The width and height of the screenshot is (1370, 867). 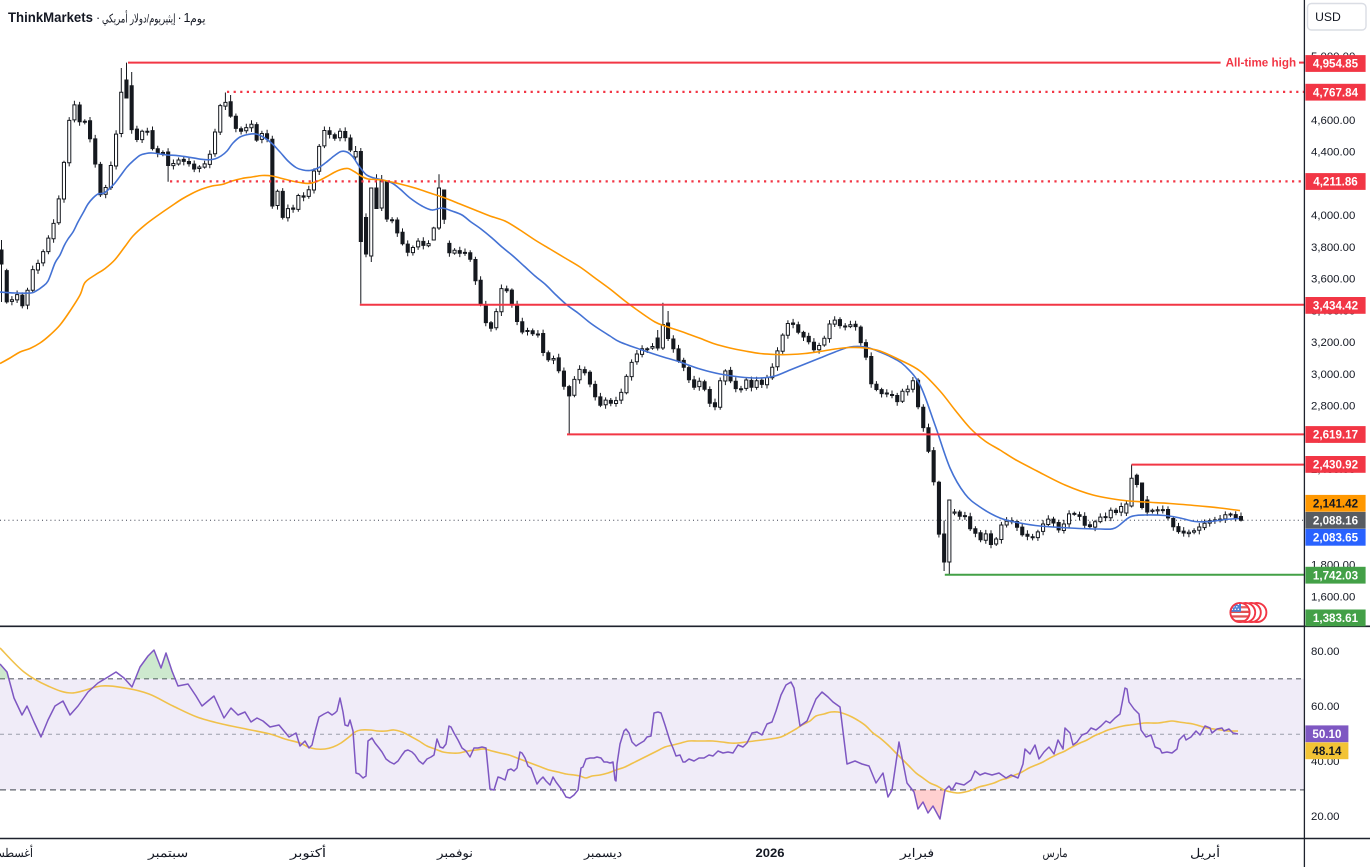 What do you see at coordinates (1333, 121) in the screenshot?
I see `svg-text: 4,600.00` at bounding box center [1333, 121].